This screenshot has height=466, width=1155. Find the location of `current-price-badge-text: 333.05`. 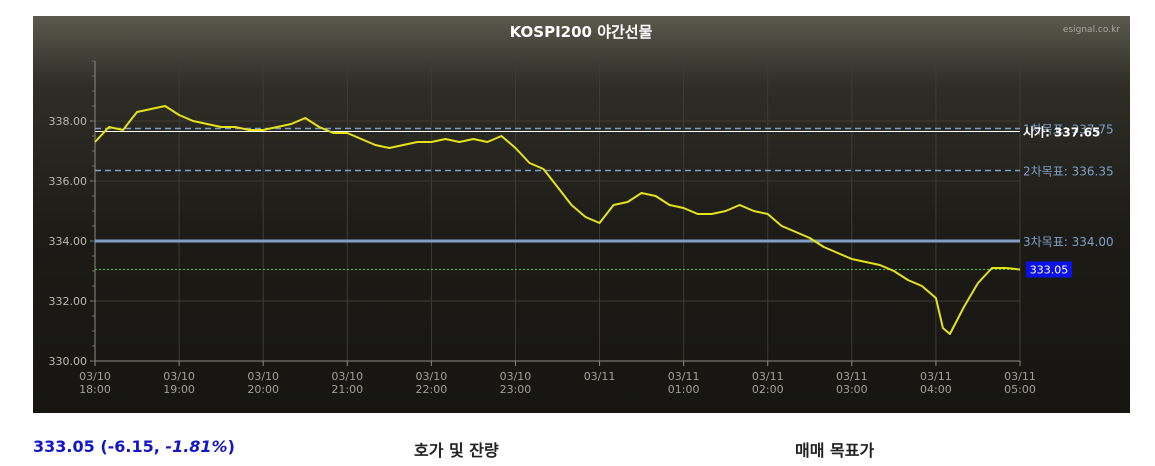

current-price-badge-text: 333.05 is located at coordinates (1049, 270).